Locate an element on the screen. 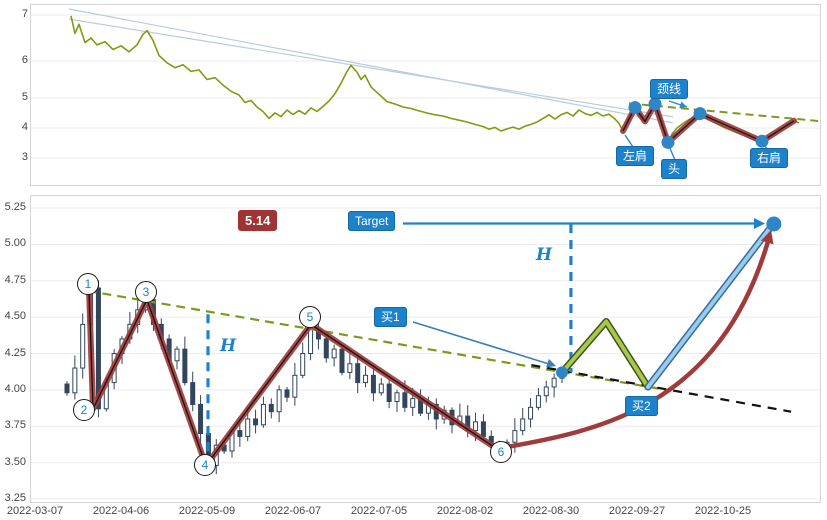 This screenshot has height=520, width=827. wave-point-6: 6 is located at coordinates (501, 452).